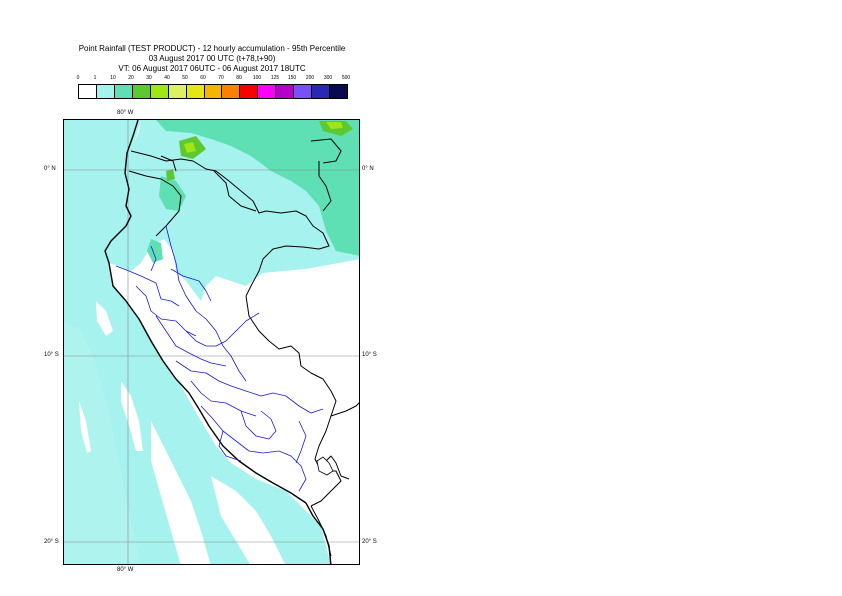 This screenshot has width=842, height=596. What do you see at coordinates (239, 78) in the screenshot?
I see `scale-label: 80` at bounding box center [239, 78].